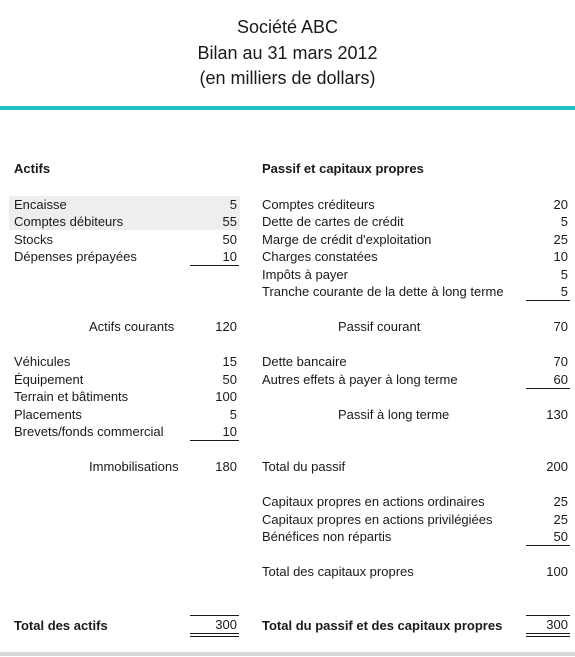 This screenshot has width=575, height=657. What do you see at coordinates (557, 466) in the screenshot?
I see `total-liabilities-value: 200` at bounding box center [557, 466].